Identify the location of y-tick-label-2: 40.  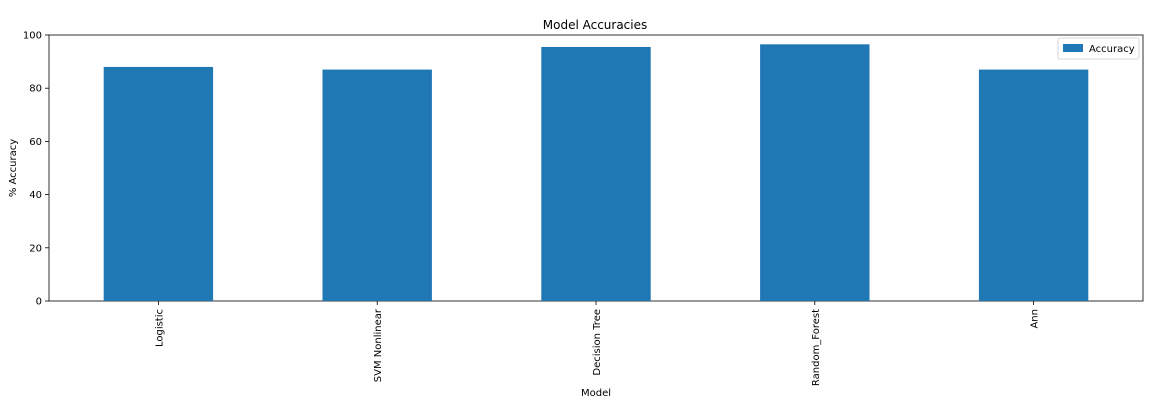
(35, 195).